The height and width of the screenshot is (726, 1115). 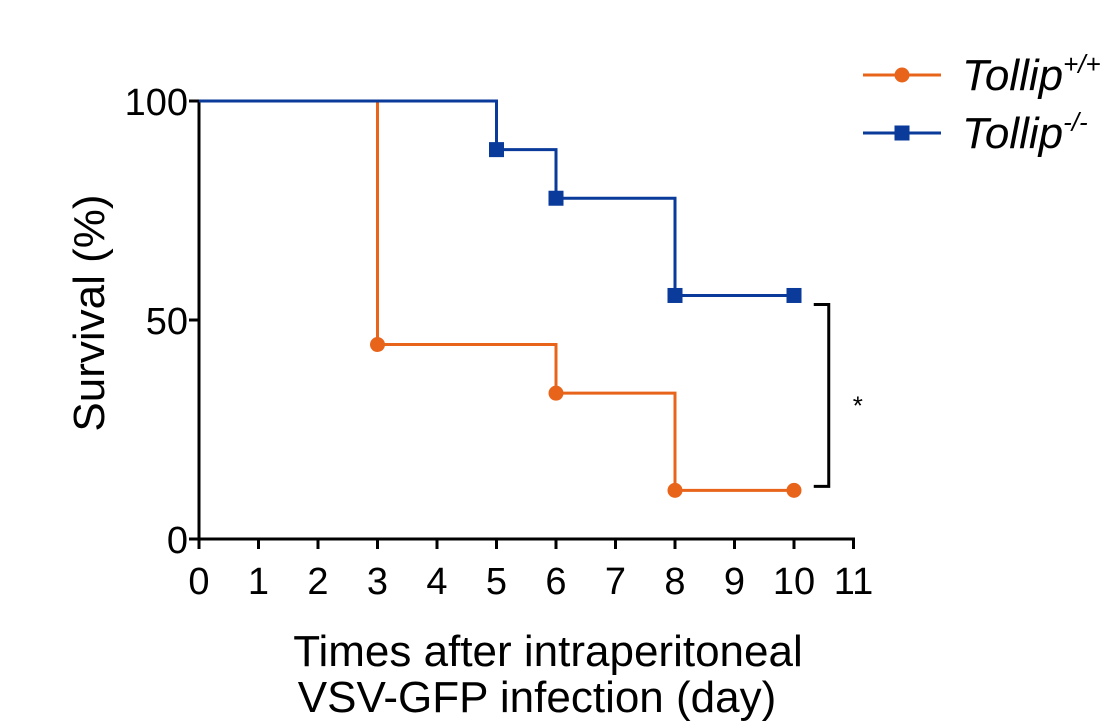 What do you see at coordinates (794, 582) in the screenshot?
I see `x-tick-label: 10` at bounding box center [794, 582].